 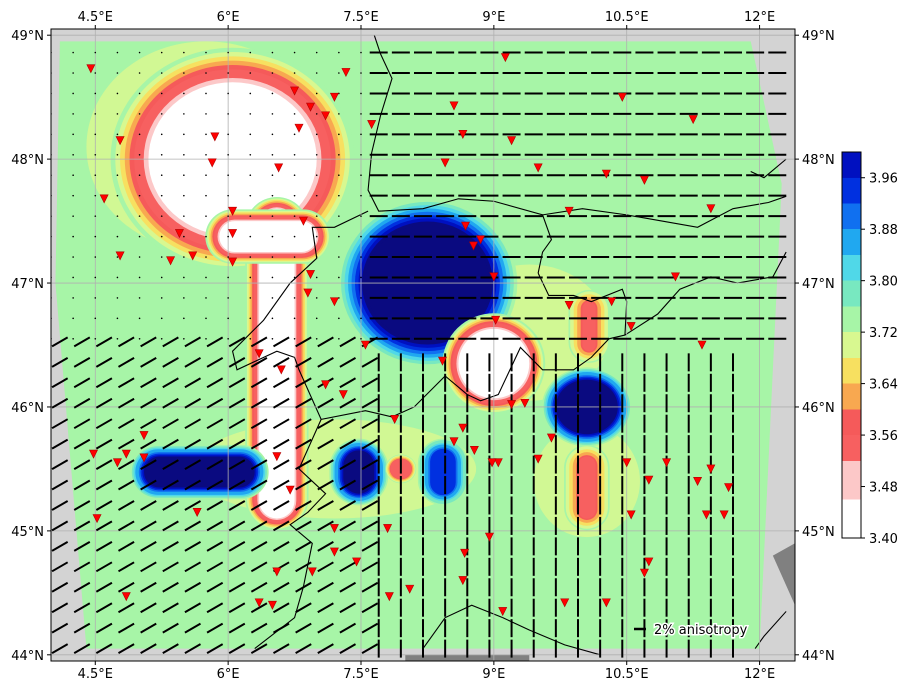 What do you see at coordinates (818, 532) in the screenshot?
I see `lat-tick-label-right: 45°N` at bounding box center [818, 532].